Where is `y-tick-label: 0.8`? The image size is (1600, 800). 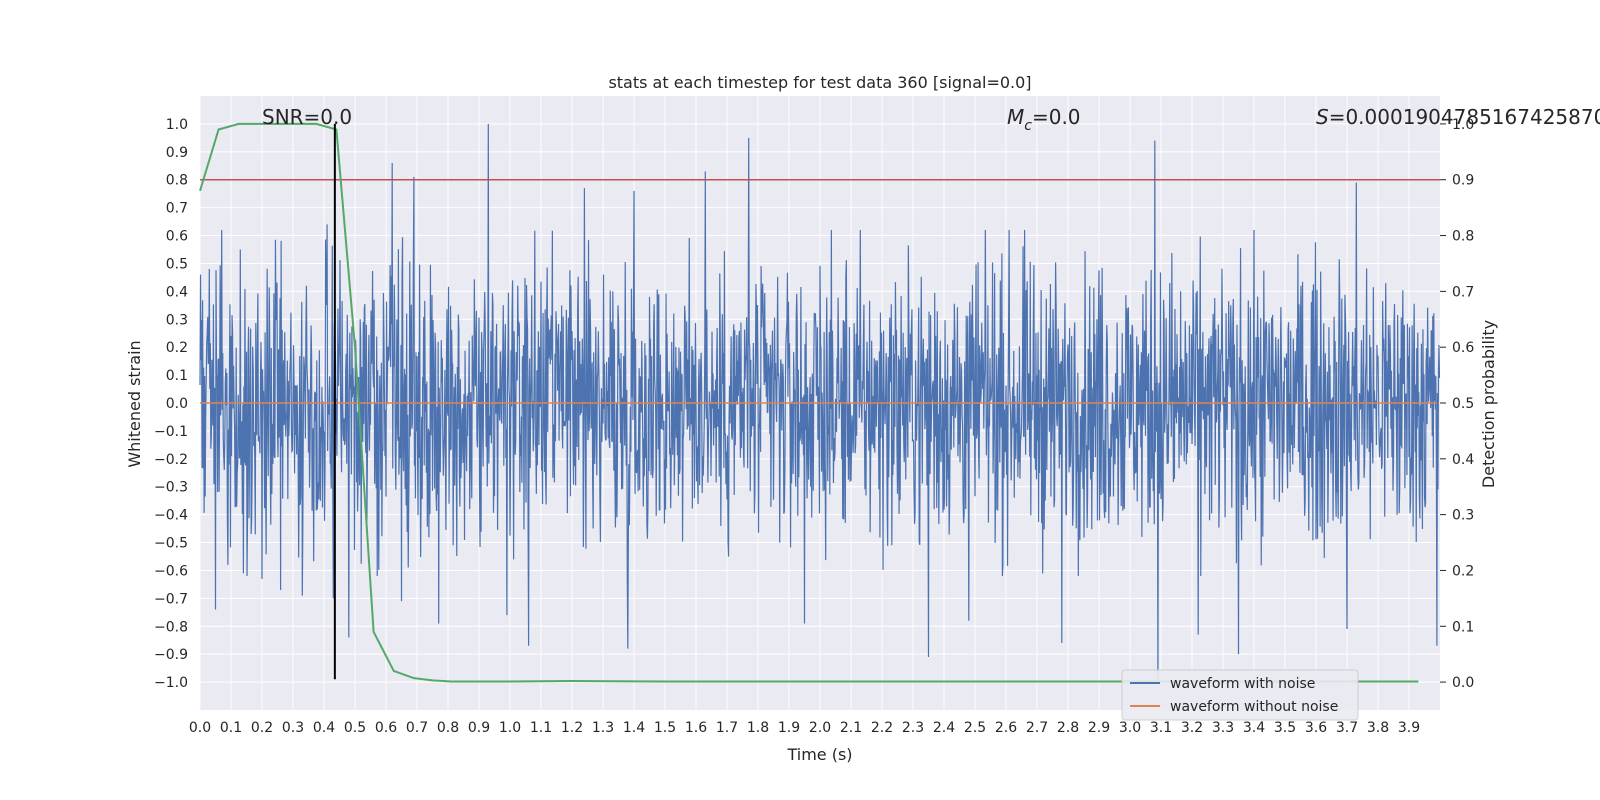
y-tick-label: 0.8 is located at coordinates (177, 181).